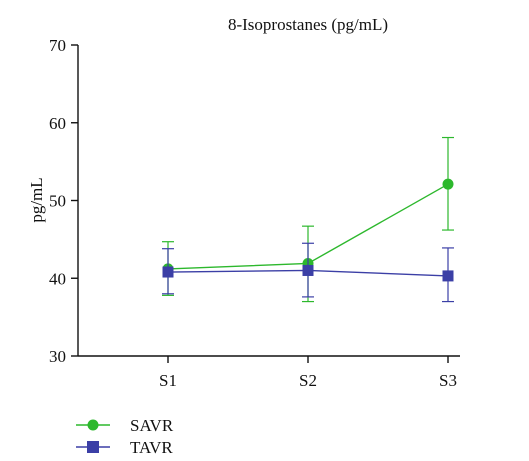 Image resolution: width=529 pixels, height=461 pixels. What do you see at coordinates (308, 380) in the screenshot?
I see `x-tick-label: S2` at bounding box center [308, 380].